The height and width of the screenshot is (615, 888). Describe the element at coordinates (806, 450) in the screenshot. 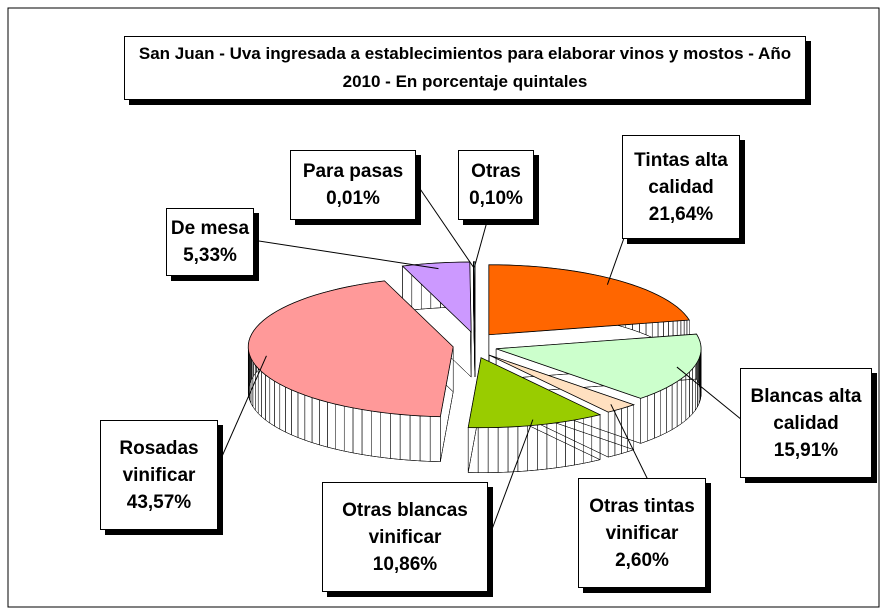

I see `label-value: 15,91%` at that location.